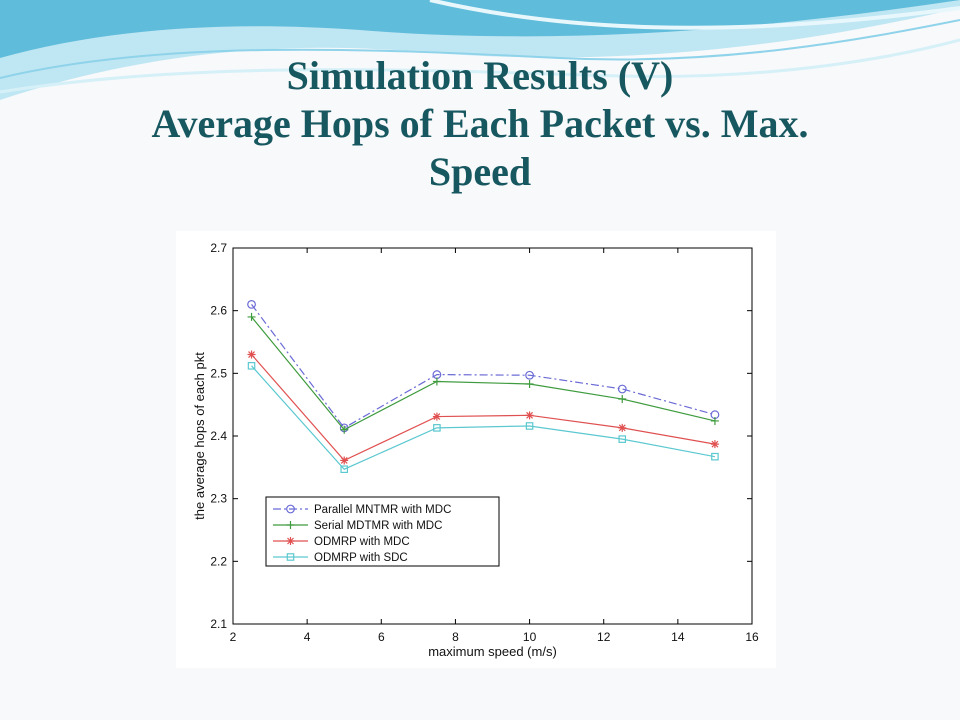 Image resolution: width=960 pixels, height=720 pixels. What do you see at coordinates (218, 311) in the screenshot?
I see `y-tick-label: 2.6` at bounding box center [218, 311].